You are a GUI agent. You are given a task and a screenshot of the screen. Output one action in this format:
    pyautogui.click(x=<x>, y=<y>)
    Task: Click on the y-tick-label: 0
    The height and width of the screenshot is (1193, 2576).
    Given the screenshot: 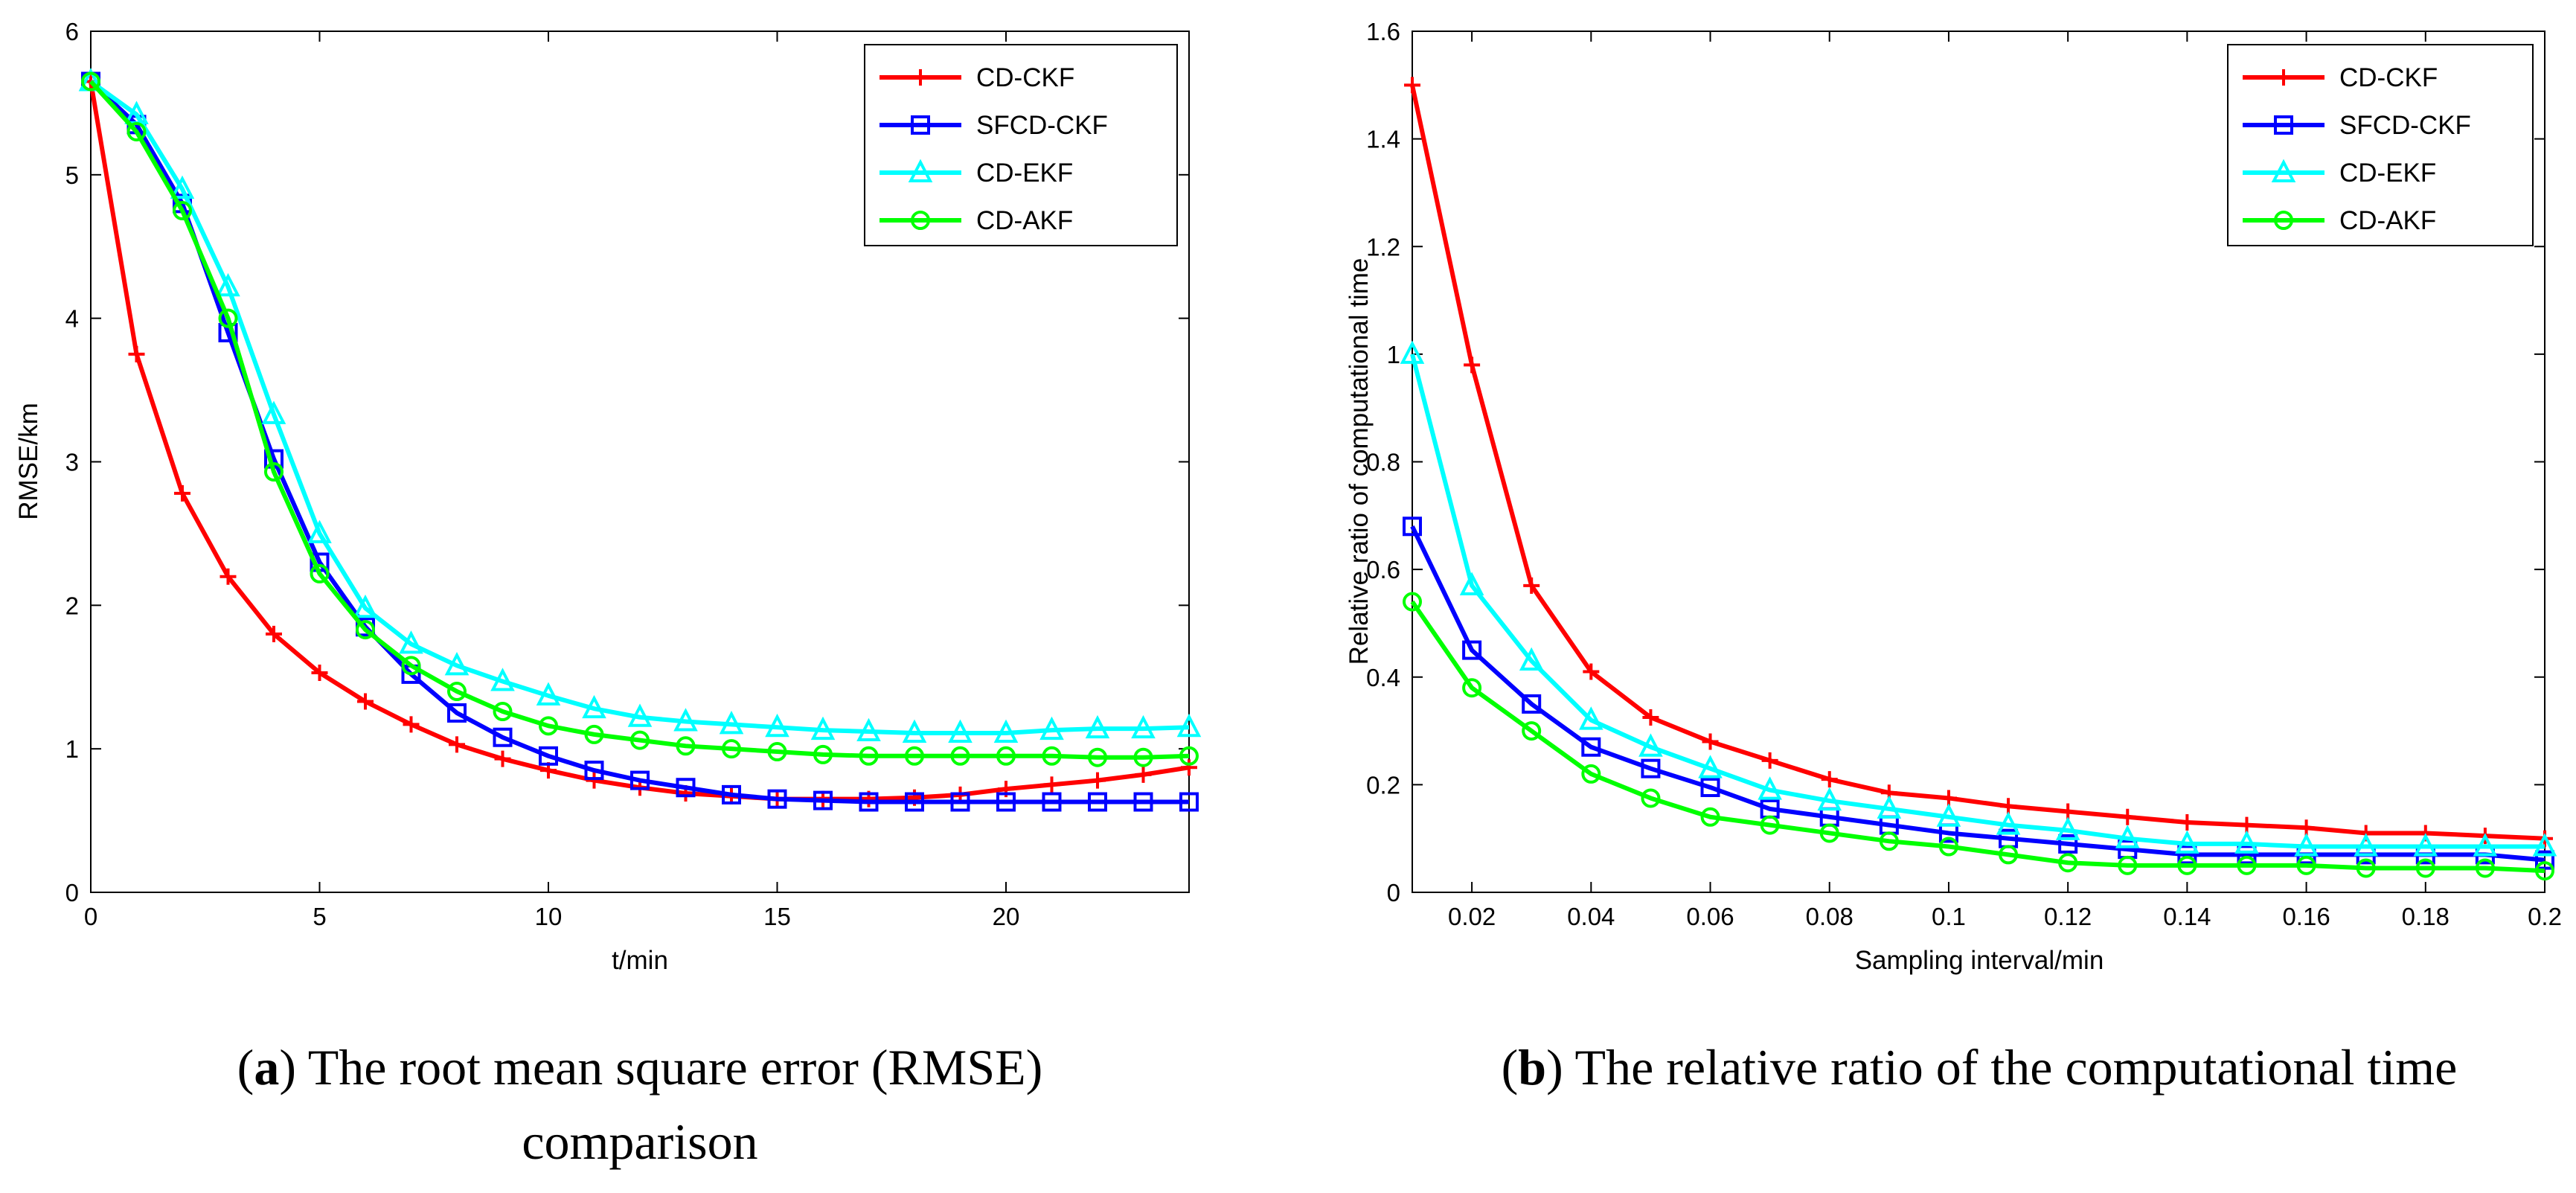 What is the action you would take?
    pyautogui.click(x=72, y=893)
    